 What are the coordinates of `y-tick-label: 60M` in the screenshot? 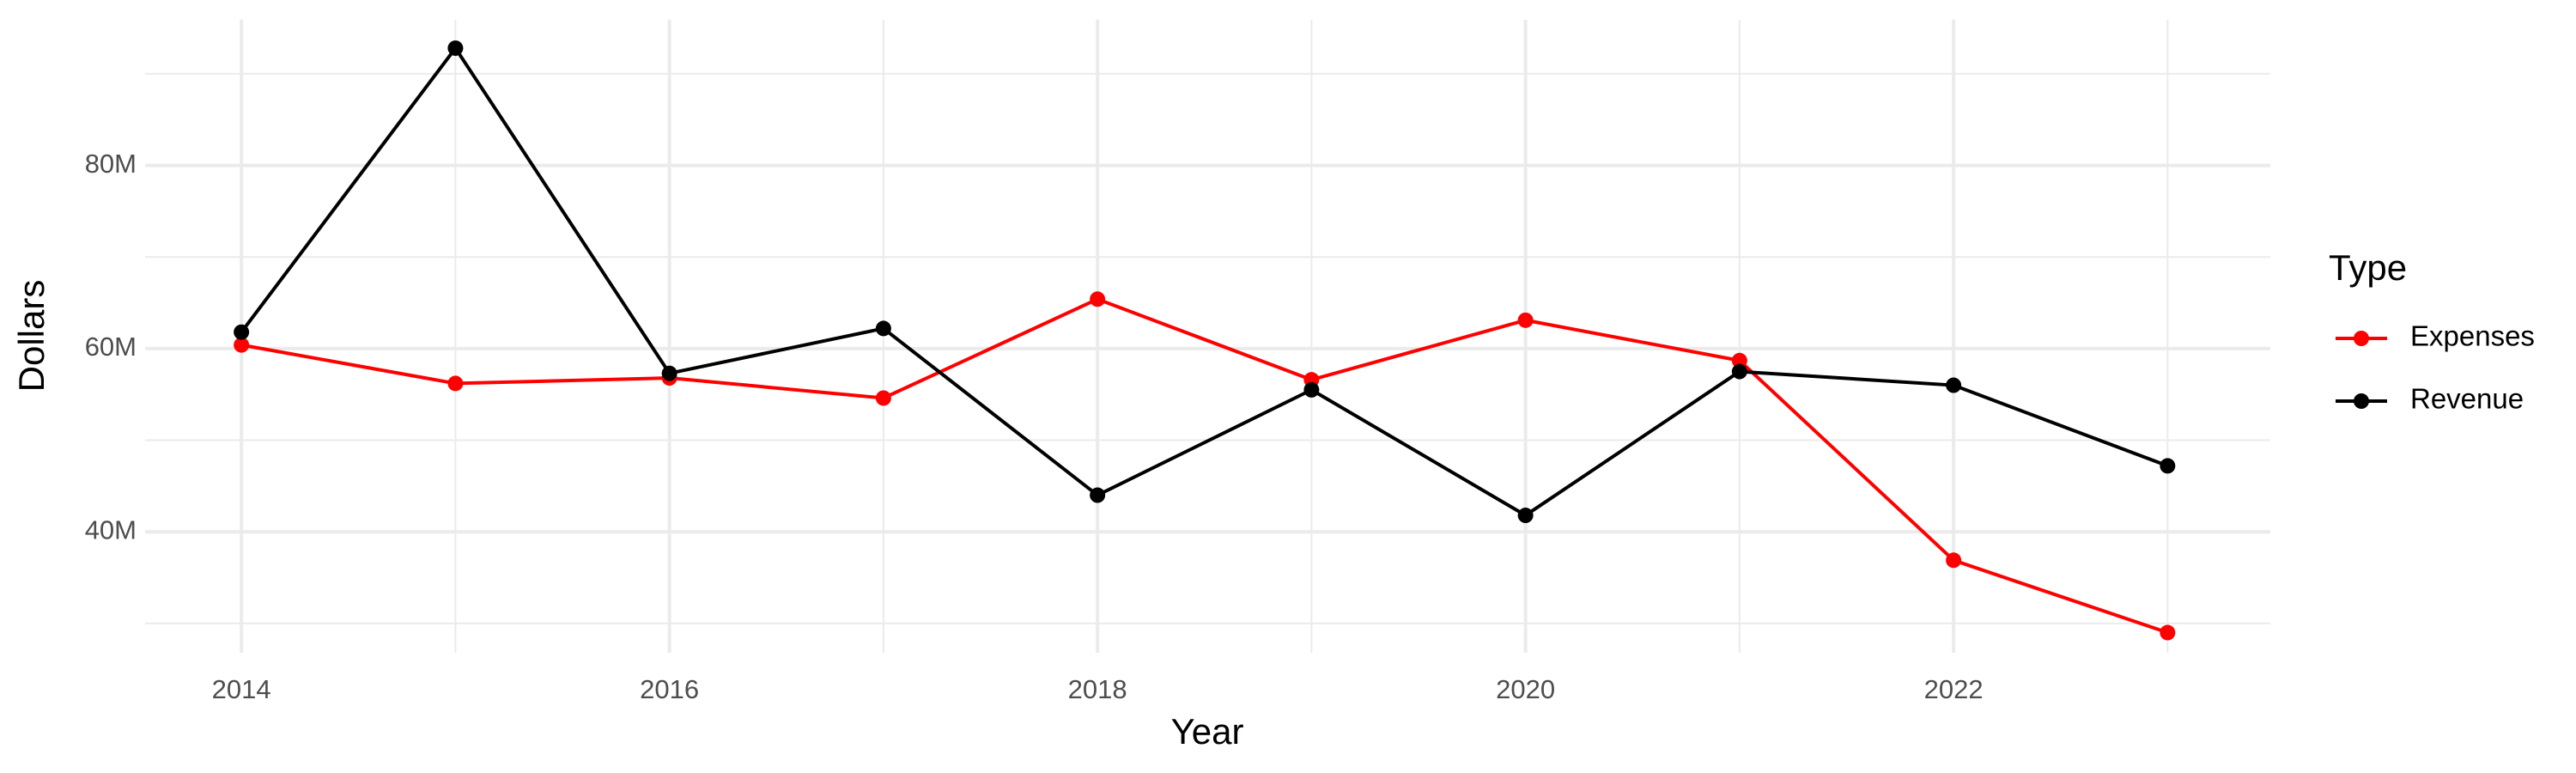 It's located at (111, 347).